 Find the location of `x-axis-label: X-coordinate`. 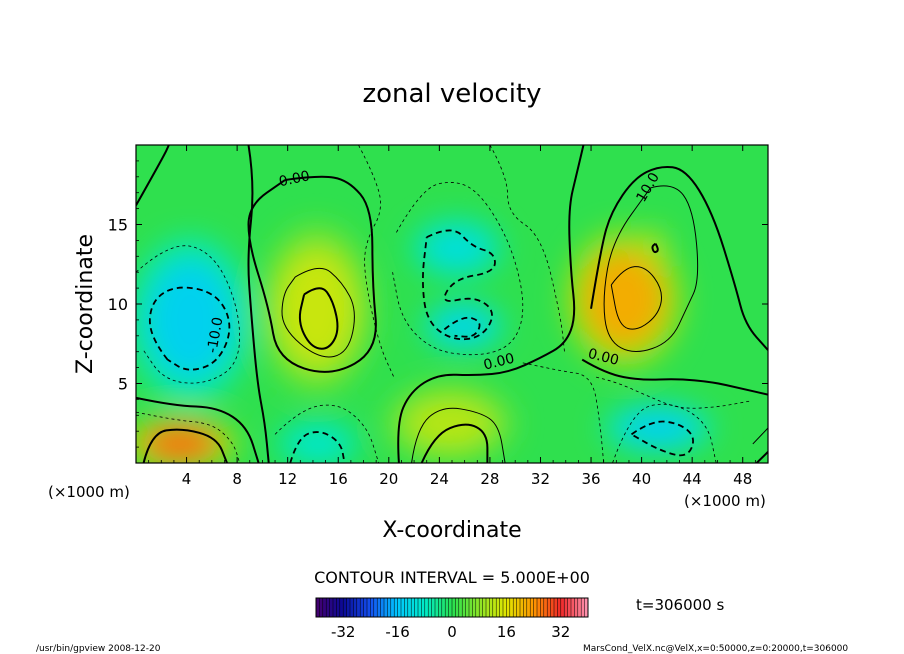

x-axis-label: X-coordinate is located at coordinates (451, 530).